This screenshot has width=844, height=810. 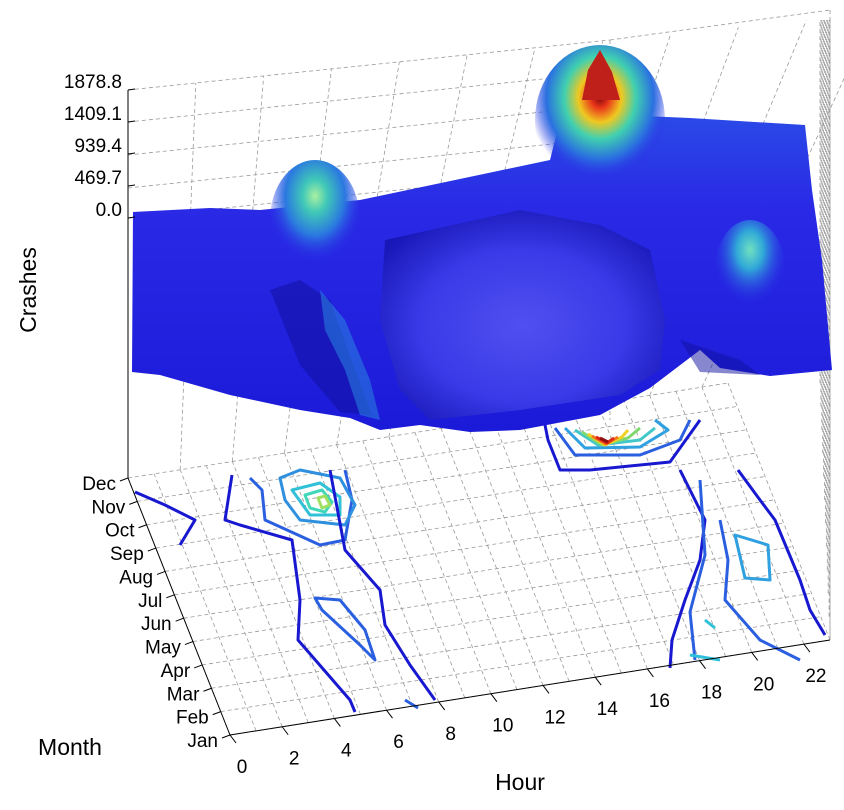 I want to click on hour-tick-label: 6, so click(x=398, y=742).